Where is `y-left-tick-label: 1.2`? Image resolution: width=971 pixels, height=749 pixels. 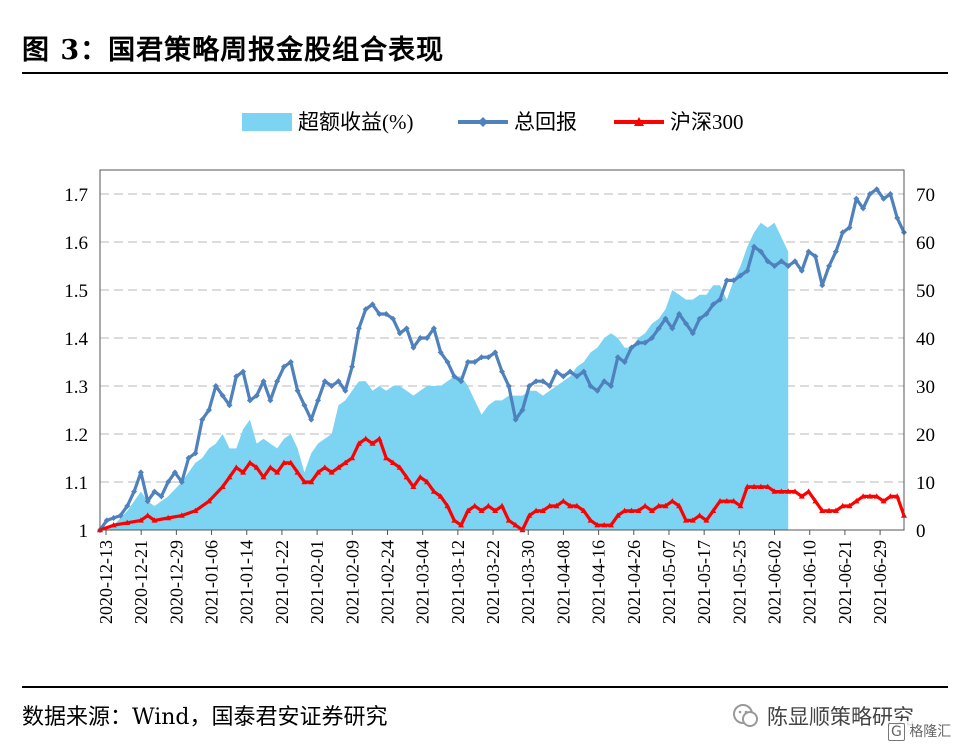 y-left-tick-label: 1.2 is located at coordinates (76, 435).